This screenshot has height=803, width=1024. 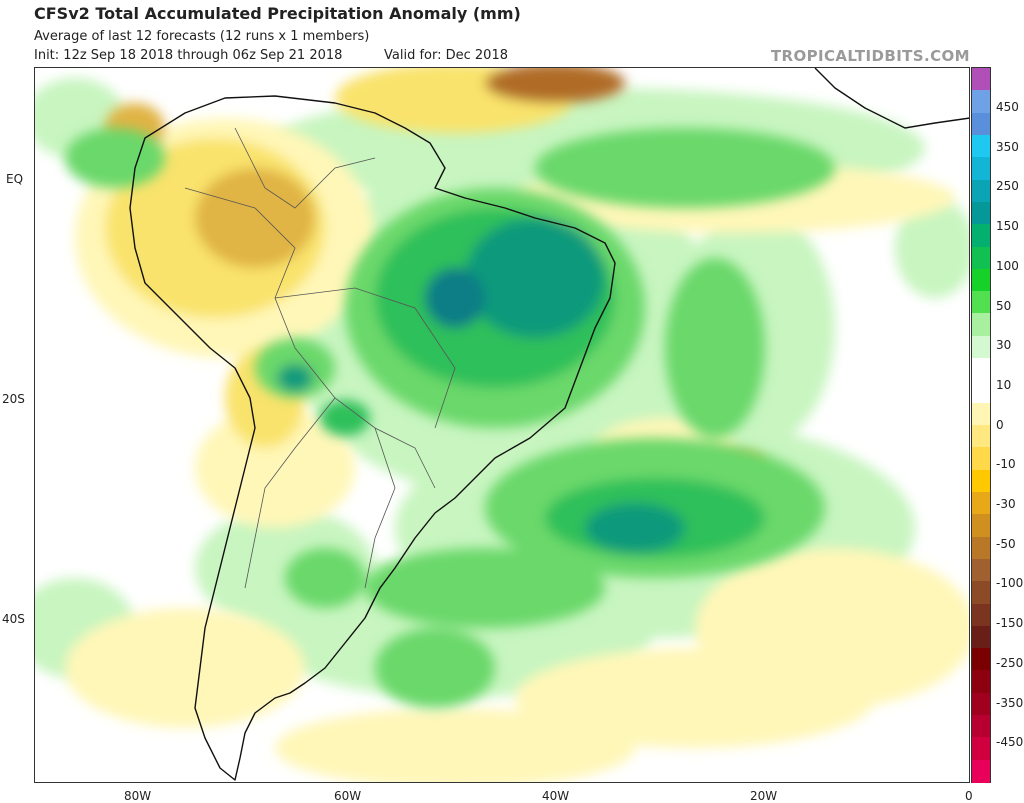 I want to click on colorbar-label: 100, so click(x=1007, y=265).